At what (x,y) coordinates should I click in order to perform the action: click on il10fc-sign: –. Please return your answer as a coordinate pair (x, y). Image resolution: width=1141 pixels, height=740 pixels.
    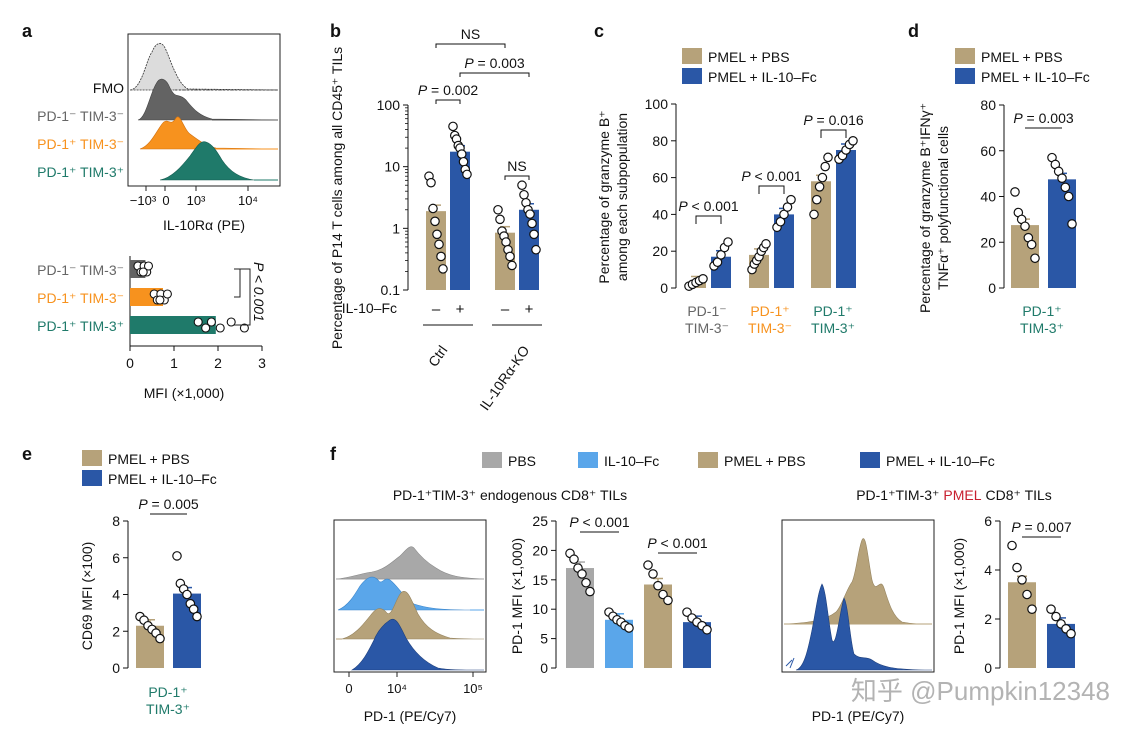
    Looking at the image, I should click on (505, 309).